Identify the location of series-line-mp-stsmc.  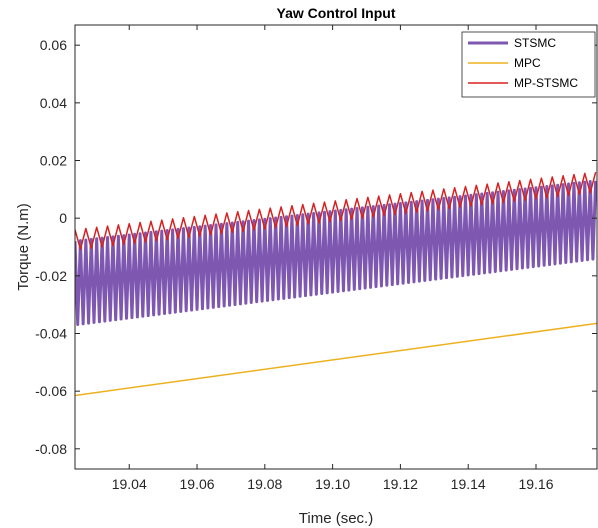
(336, 211).